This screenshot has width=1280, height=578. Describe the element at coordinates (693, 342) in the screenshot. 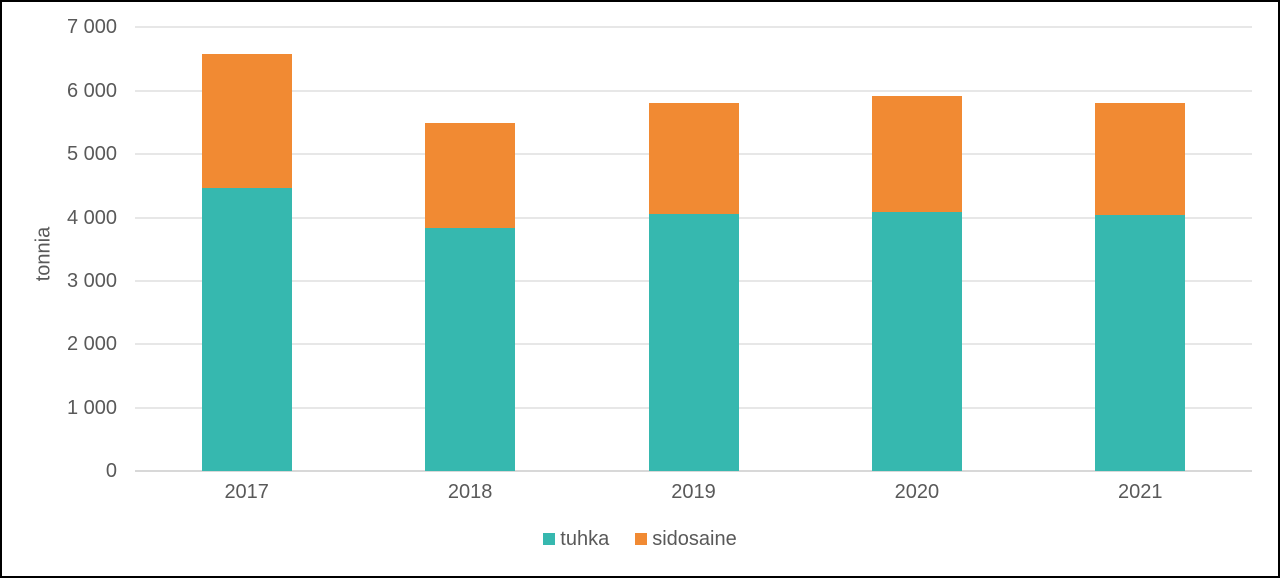

I see `bar-segment-2019-tuhka` at that location.